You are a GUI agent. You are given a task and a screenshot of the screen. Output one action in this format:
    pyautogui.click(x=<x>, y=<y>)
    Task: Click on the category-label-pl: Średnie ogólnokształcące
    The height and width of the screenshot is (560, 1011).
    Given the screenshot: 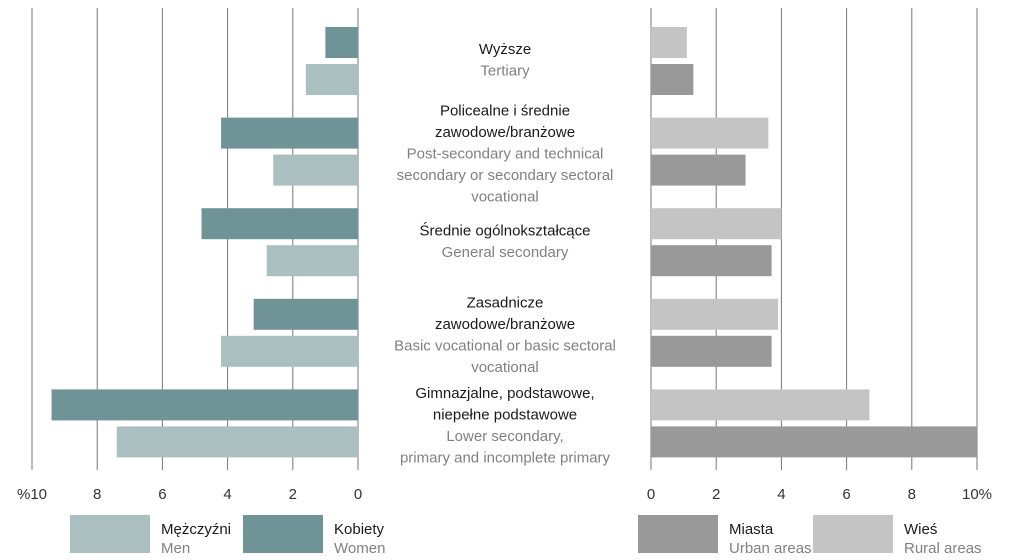 What is the action you would take?
    pyautogui.click(x=505, y=230)
    